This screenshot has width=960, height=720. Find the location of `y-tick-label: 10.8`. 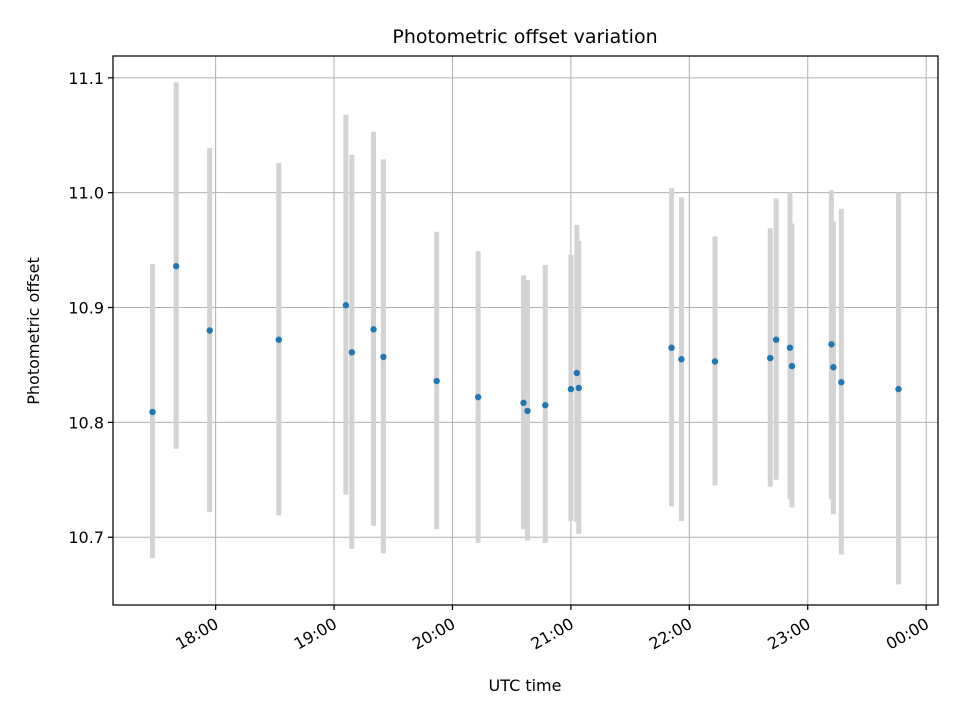

y-tick-label: 10.8 is located at coordinates (86, 422).